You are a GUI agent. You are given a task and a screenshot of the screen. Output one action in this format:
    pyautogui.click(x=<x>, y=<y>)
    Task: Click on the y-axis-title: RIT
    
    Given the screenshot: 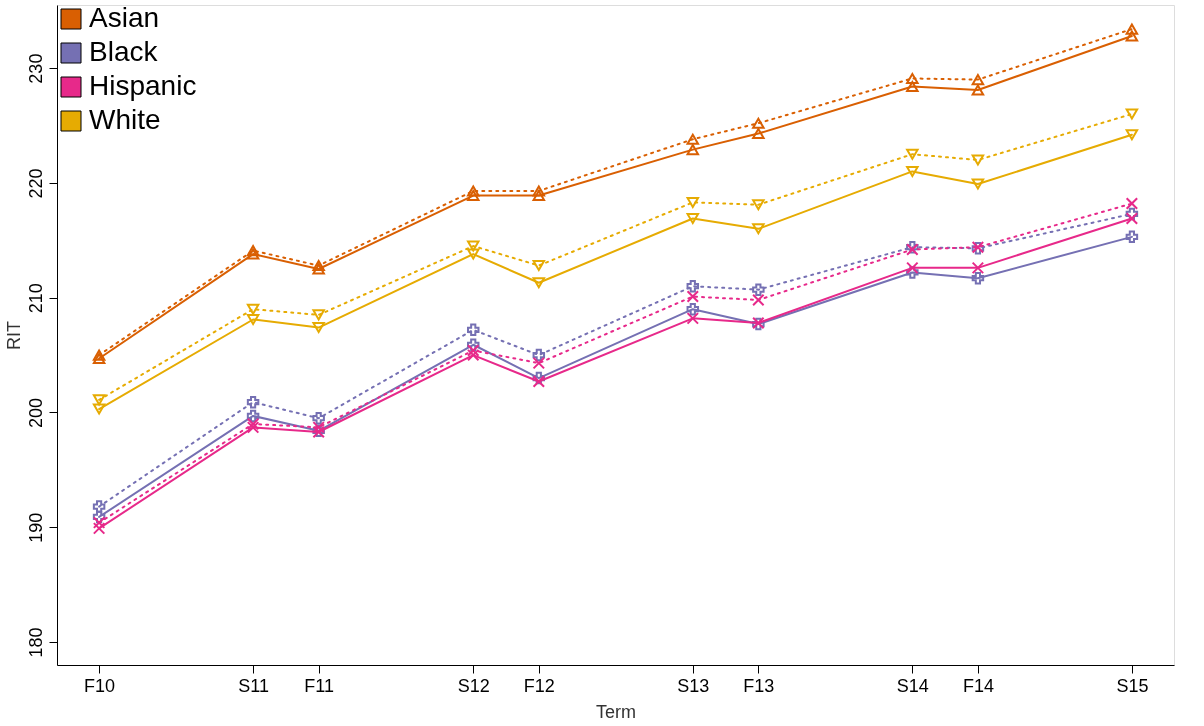 What is the action you would take?
    pyautogui.click(x=13, y=335)
    